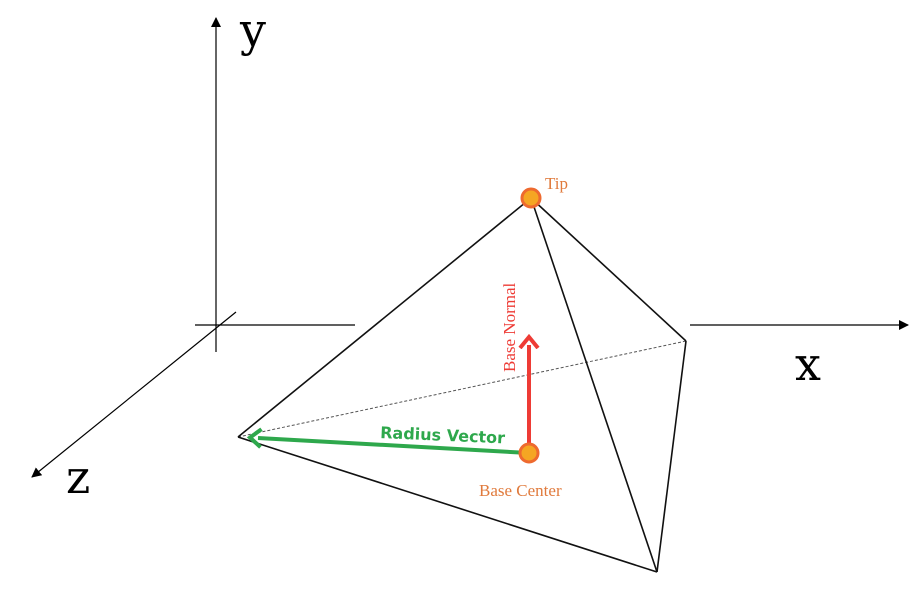 This screenshot has width=920, height=593. I want to click on base-normal-label: Base Normal, so click(509, 327).